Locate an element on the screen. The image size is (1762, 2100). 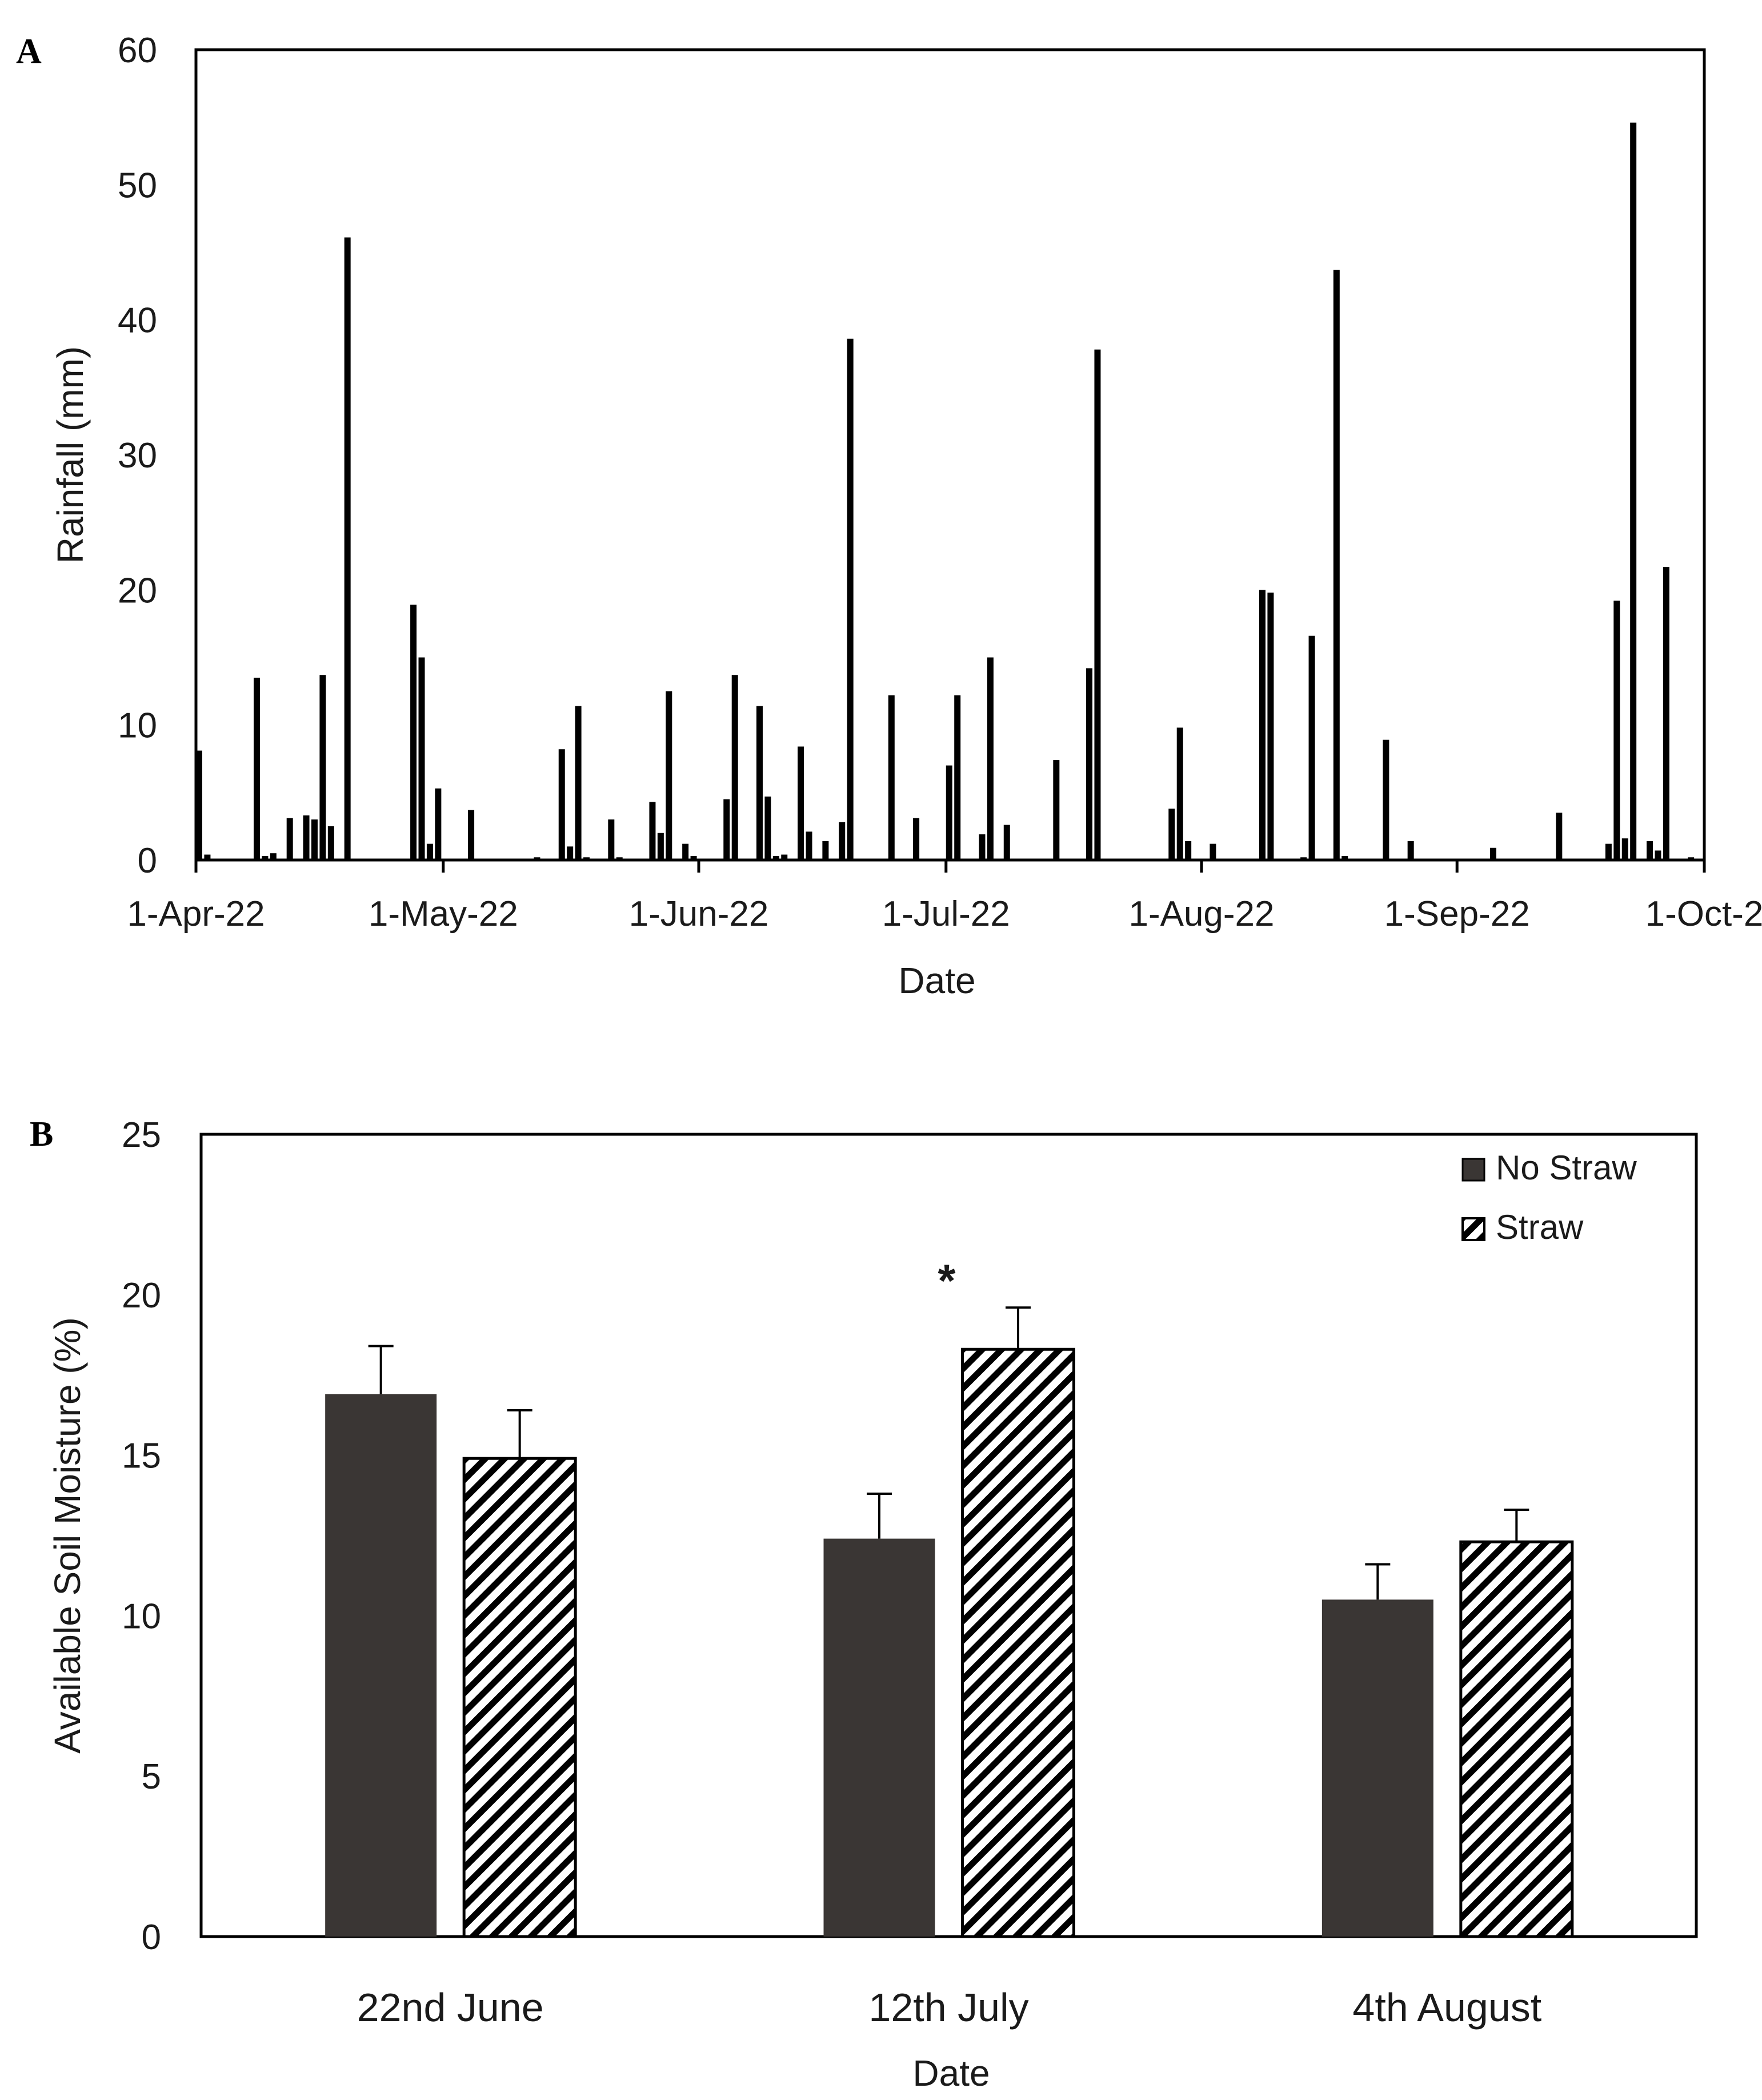
panel-a-x-tick-label: 1-Aug-22 is located at coordinates (1201, 914).